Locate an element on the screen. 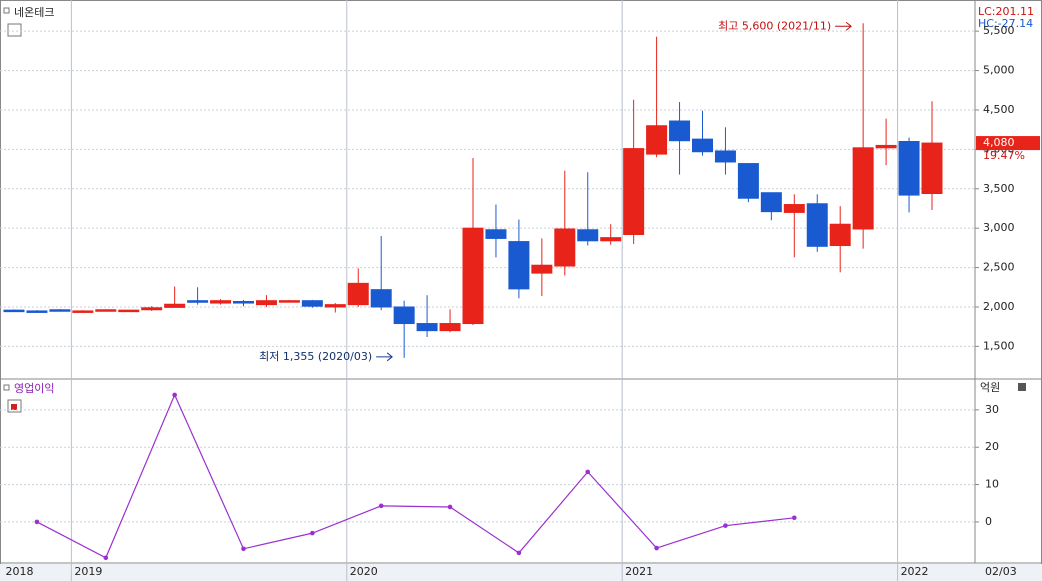 The image size is (1042, 581). change-label: 19.47% is located at coordinates (1004, 155).